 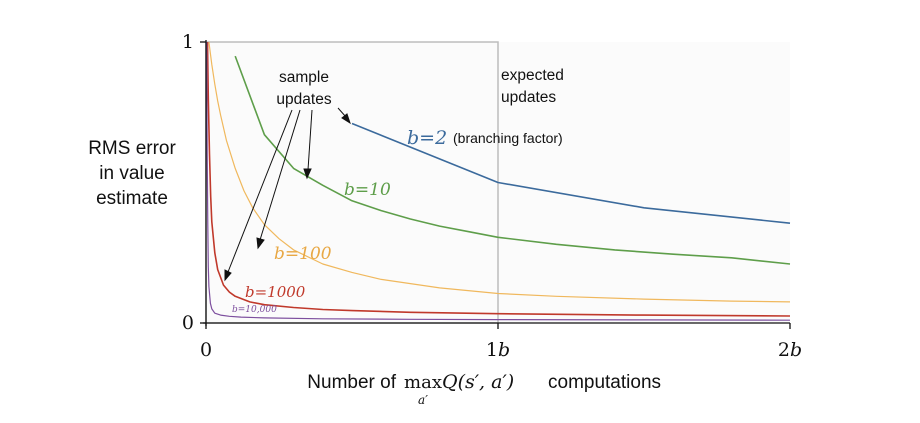 What do you see at coordinates (132, 148) in the screenshot?
I see `y-label-line-1: RMS error` at bounding box center [132, 148].